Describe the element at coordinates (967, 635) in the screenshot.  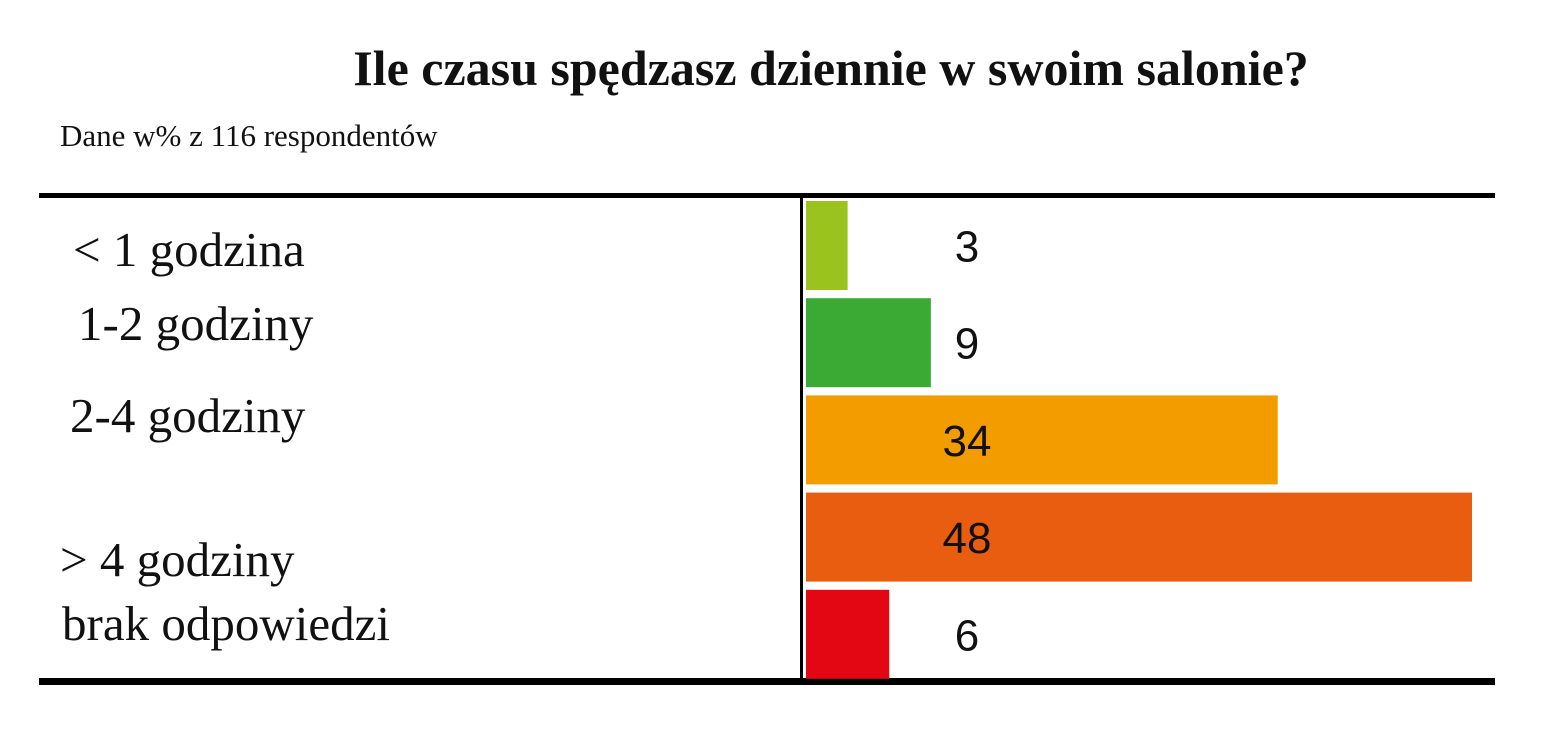
I see `bar-value-label: 6` at that location.